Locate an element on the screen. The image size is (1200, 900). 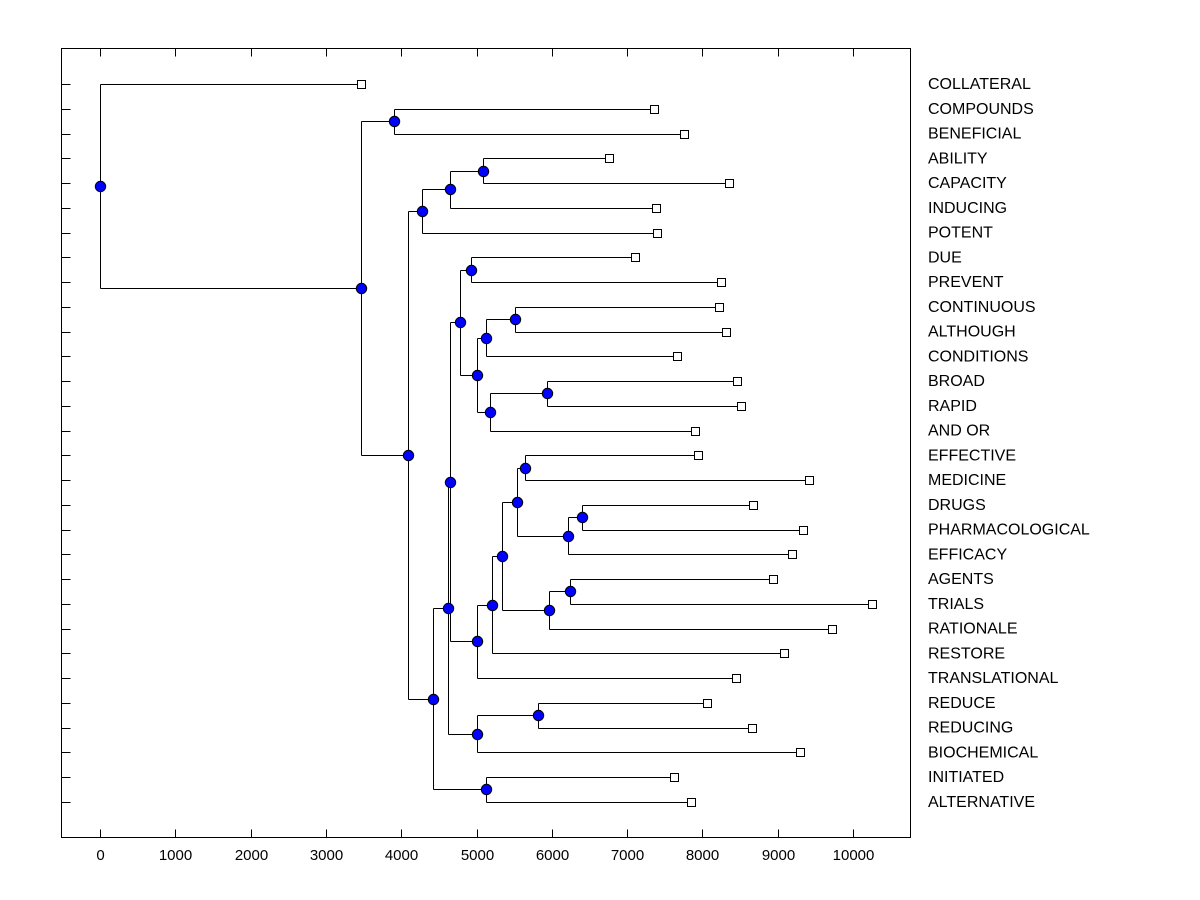
x-tick-label: 2000 is located at coordinates (251, 855).